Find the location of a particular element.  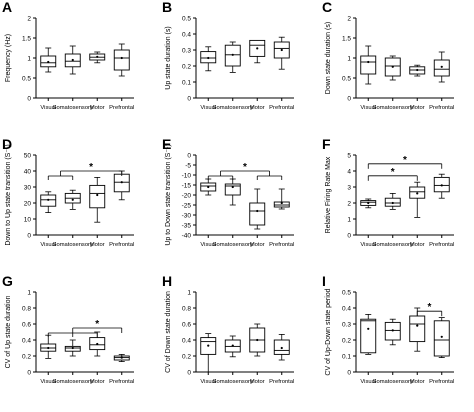

panel-label: E is located at coordinates (166, 144).